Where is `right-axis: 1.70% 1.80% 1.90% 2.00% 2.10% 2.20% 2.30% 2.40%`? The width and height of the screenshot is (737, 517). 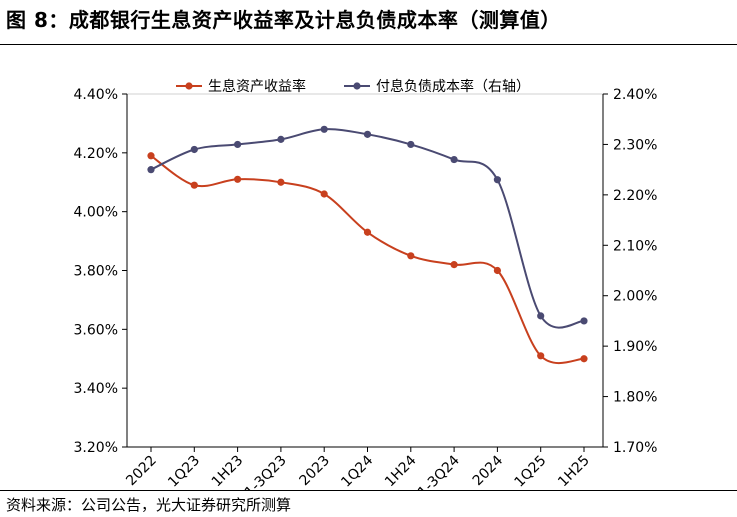
right-axis: 1.70% 1.80% 1.90% 2.00% 2.10% 2.20% 2.30% 2.40% is located at coordinates (629, 271).